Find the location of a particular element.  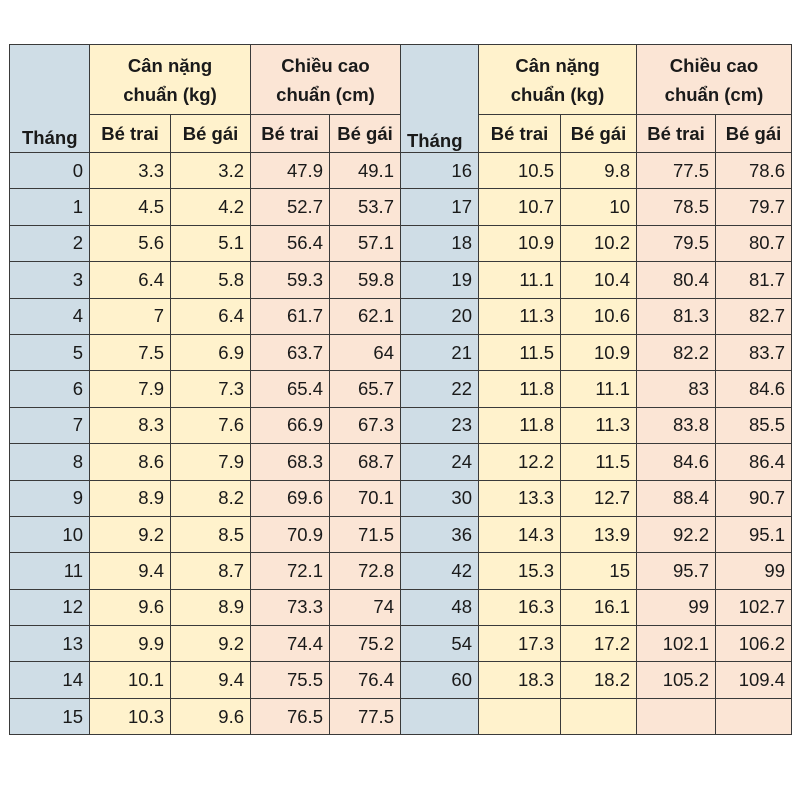

height-header-line2: chuẩn (cm) is located at coordinates (325, 94).